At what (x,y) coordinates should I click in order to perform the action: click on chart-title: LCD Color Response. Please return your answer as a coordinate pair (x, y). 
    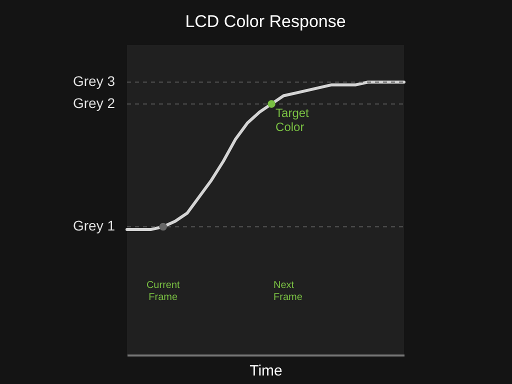
    Looking at the image, I should click on (265, 21).